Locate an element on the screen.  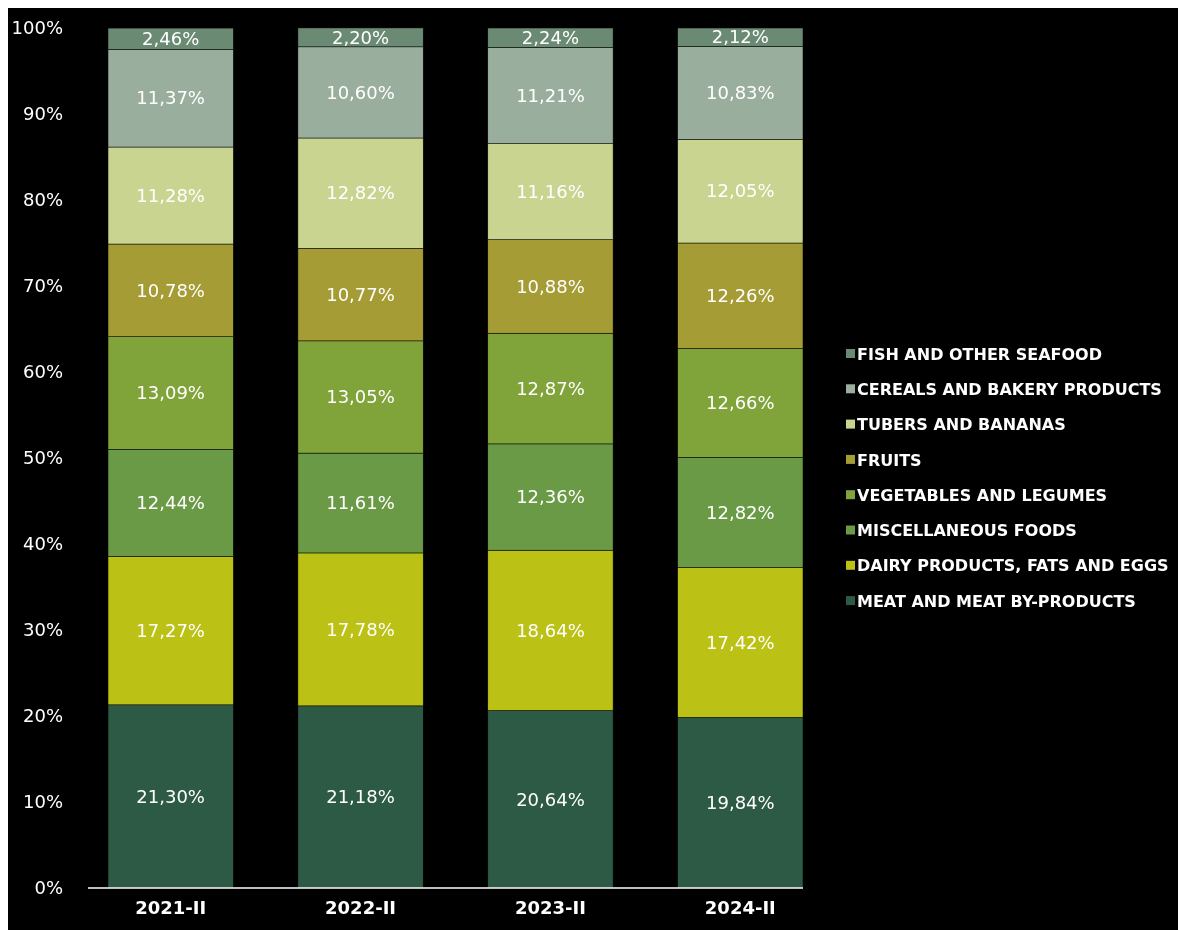
data-label: 11,61% is located at coordinates (360, 503).